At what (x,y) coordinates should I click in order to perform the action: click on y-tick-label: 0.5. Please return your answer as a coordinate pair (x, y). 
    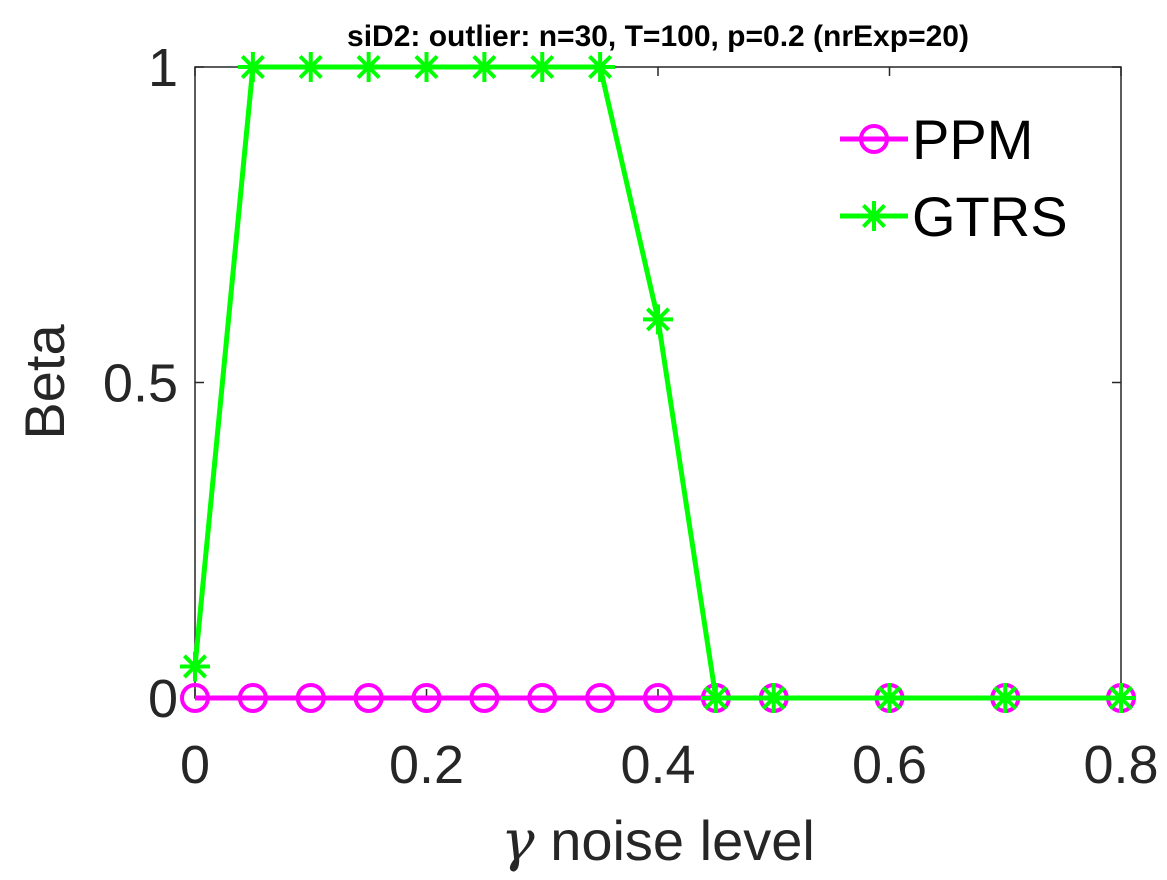
    Looking at the image, I should click on (140, 384).